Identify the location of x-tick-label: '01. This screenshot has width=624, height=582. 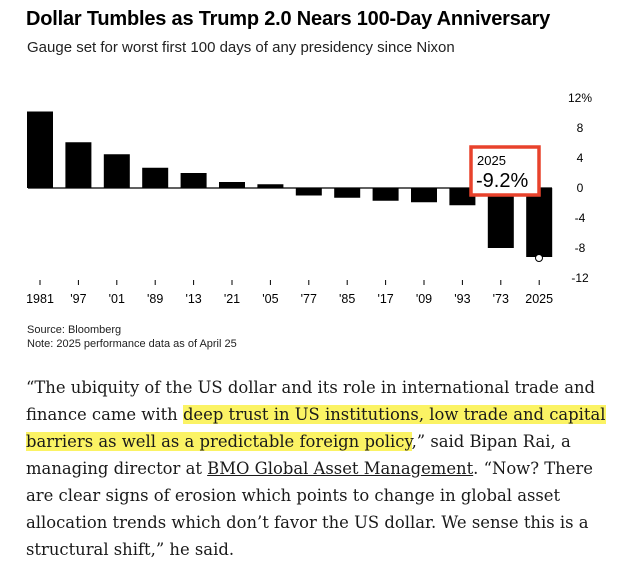
(117, 299).